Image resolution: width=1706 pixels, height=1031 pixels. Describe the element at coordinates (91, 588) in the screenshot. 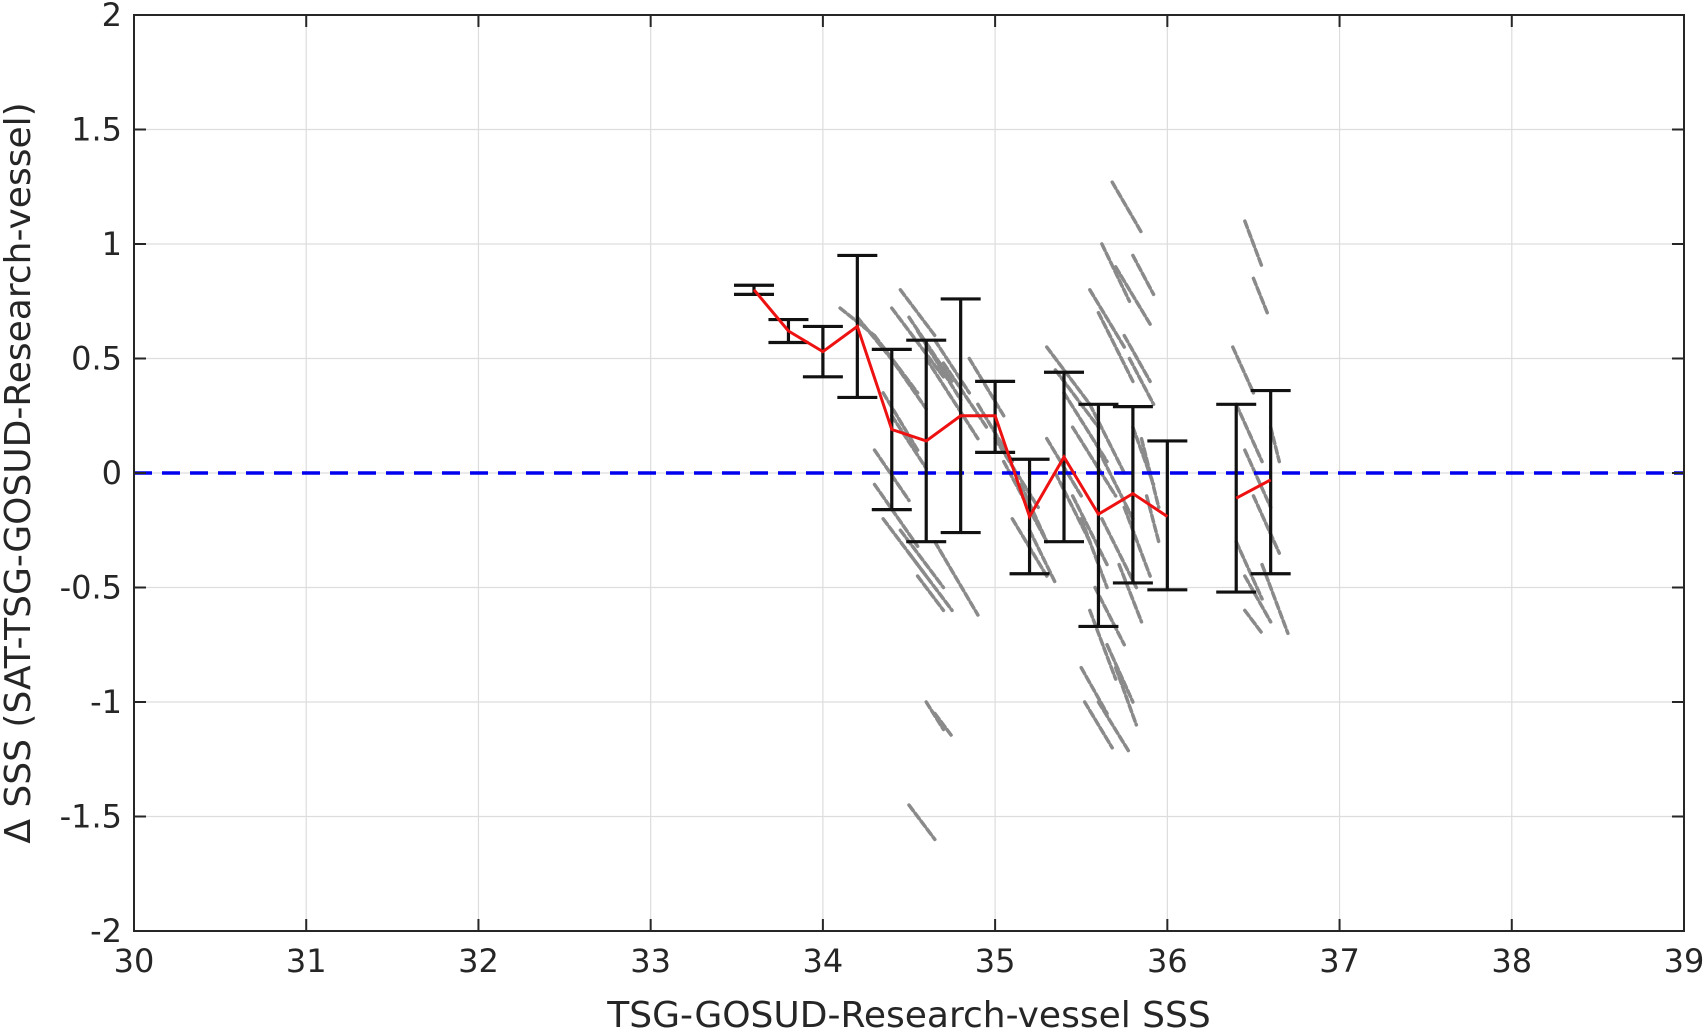

I see `y-tick-label: -0.5` at that location.